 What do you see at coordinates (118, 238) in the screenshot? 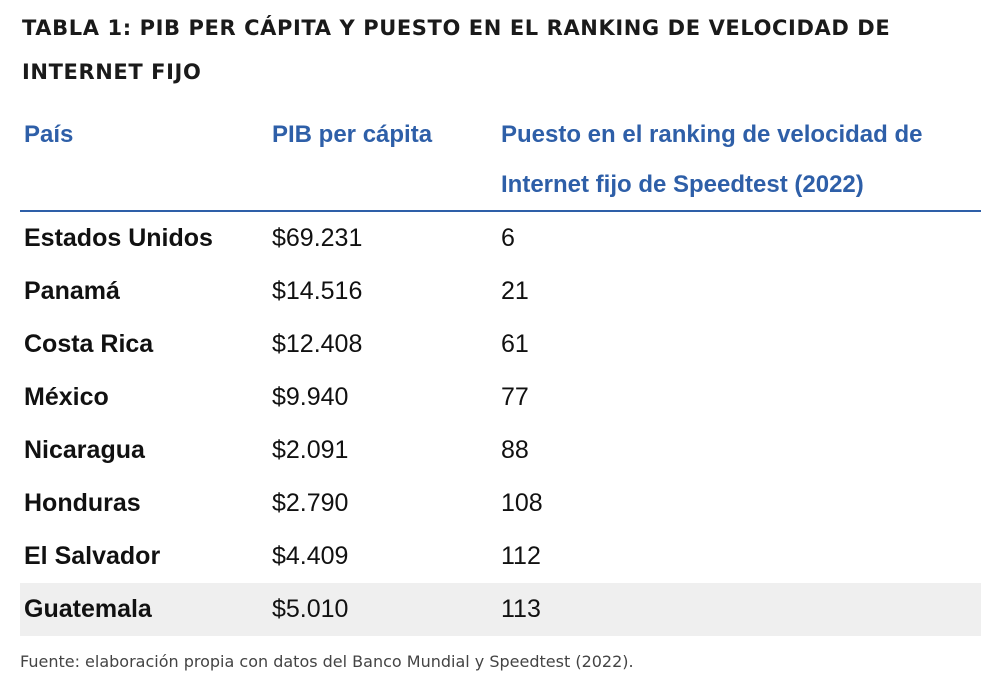
I see `country-cell: Estados Unidos` at bounding box center [118, 238].